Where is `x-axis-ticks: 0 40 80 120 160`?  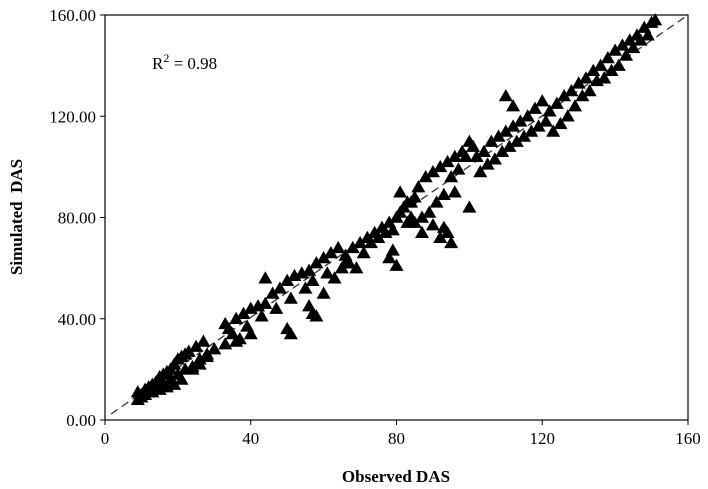 x-axis-ticks: 0 40 80 120 160 is located at coordinates (401, 434).